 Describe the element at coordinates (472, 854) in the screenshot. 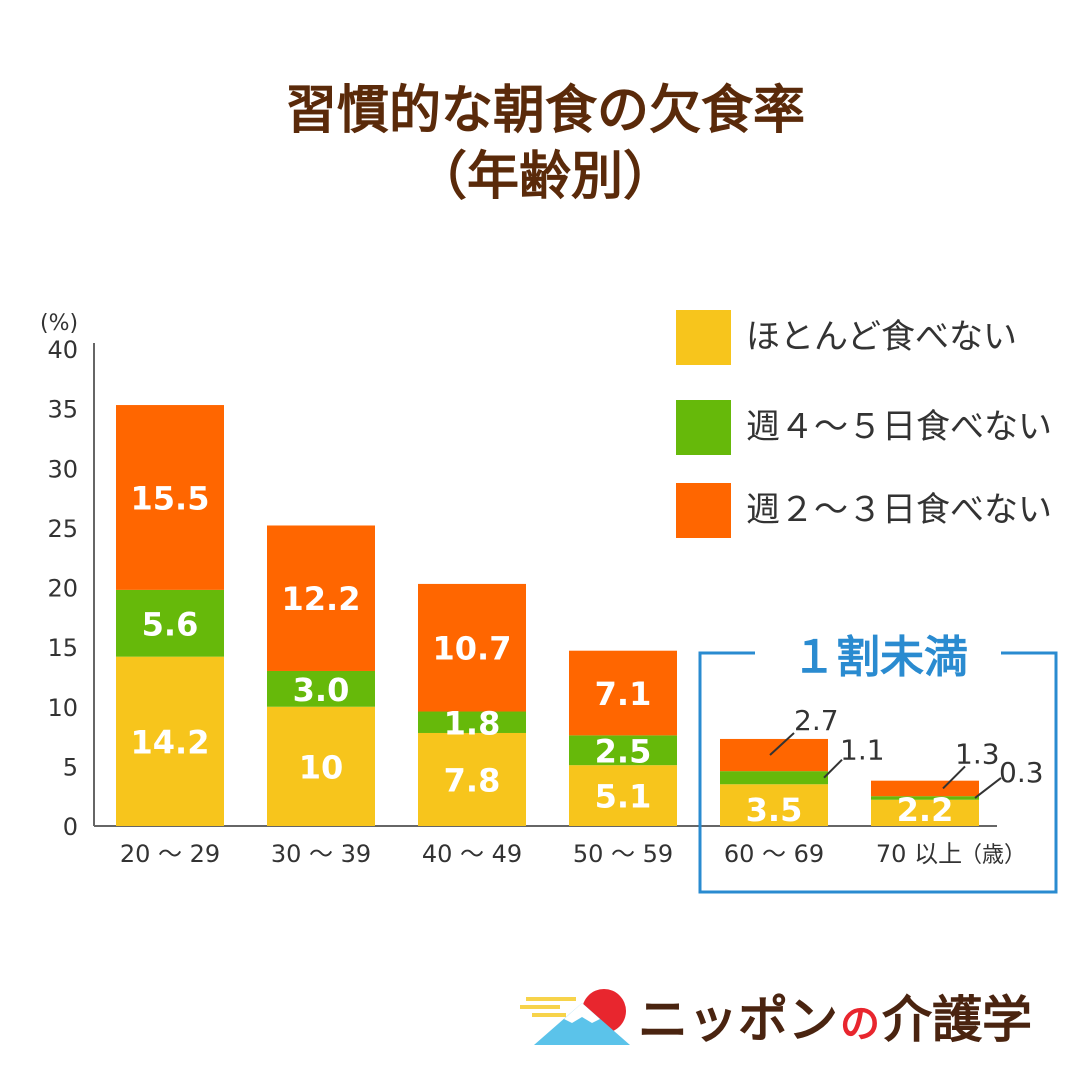

I see `x-category-label: 40 ～ 49` at that location.